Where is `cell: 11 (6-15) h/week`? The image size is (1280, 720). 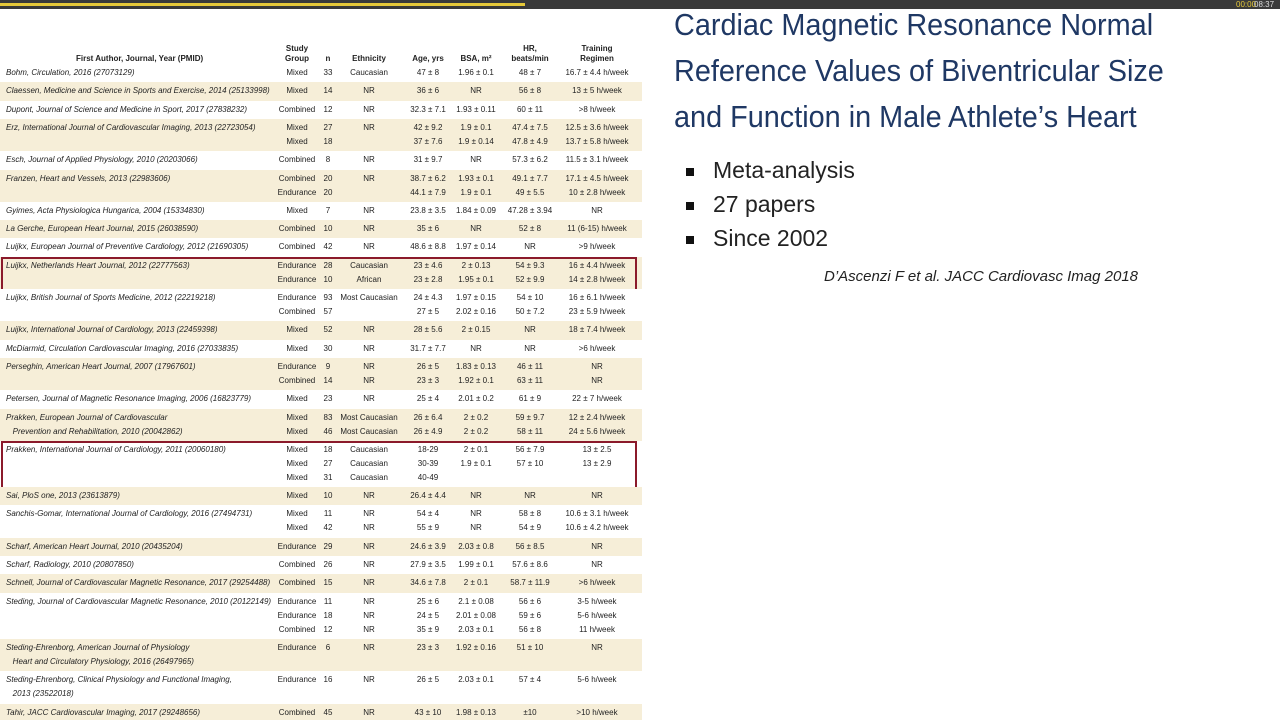
cell: 11 (6-15) h/week is located at coordinates (597, 229).